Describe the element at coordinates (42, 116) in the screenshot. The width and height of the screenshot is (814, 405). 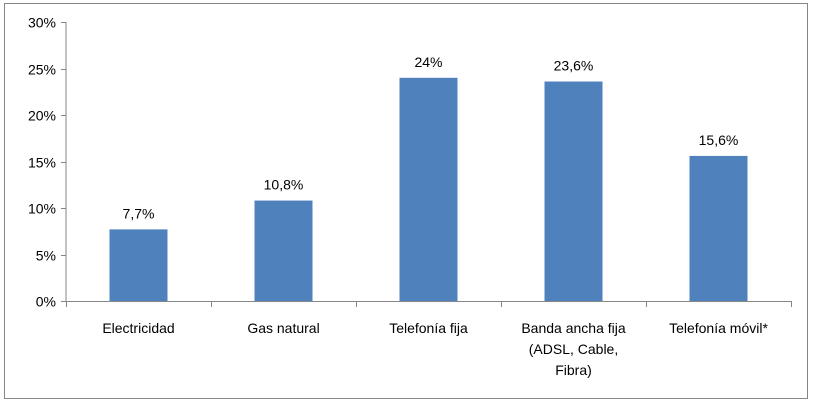
I see `y-tick-label: 20%` at that location.